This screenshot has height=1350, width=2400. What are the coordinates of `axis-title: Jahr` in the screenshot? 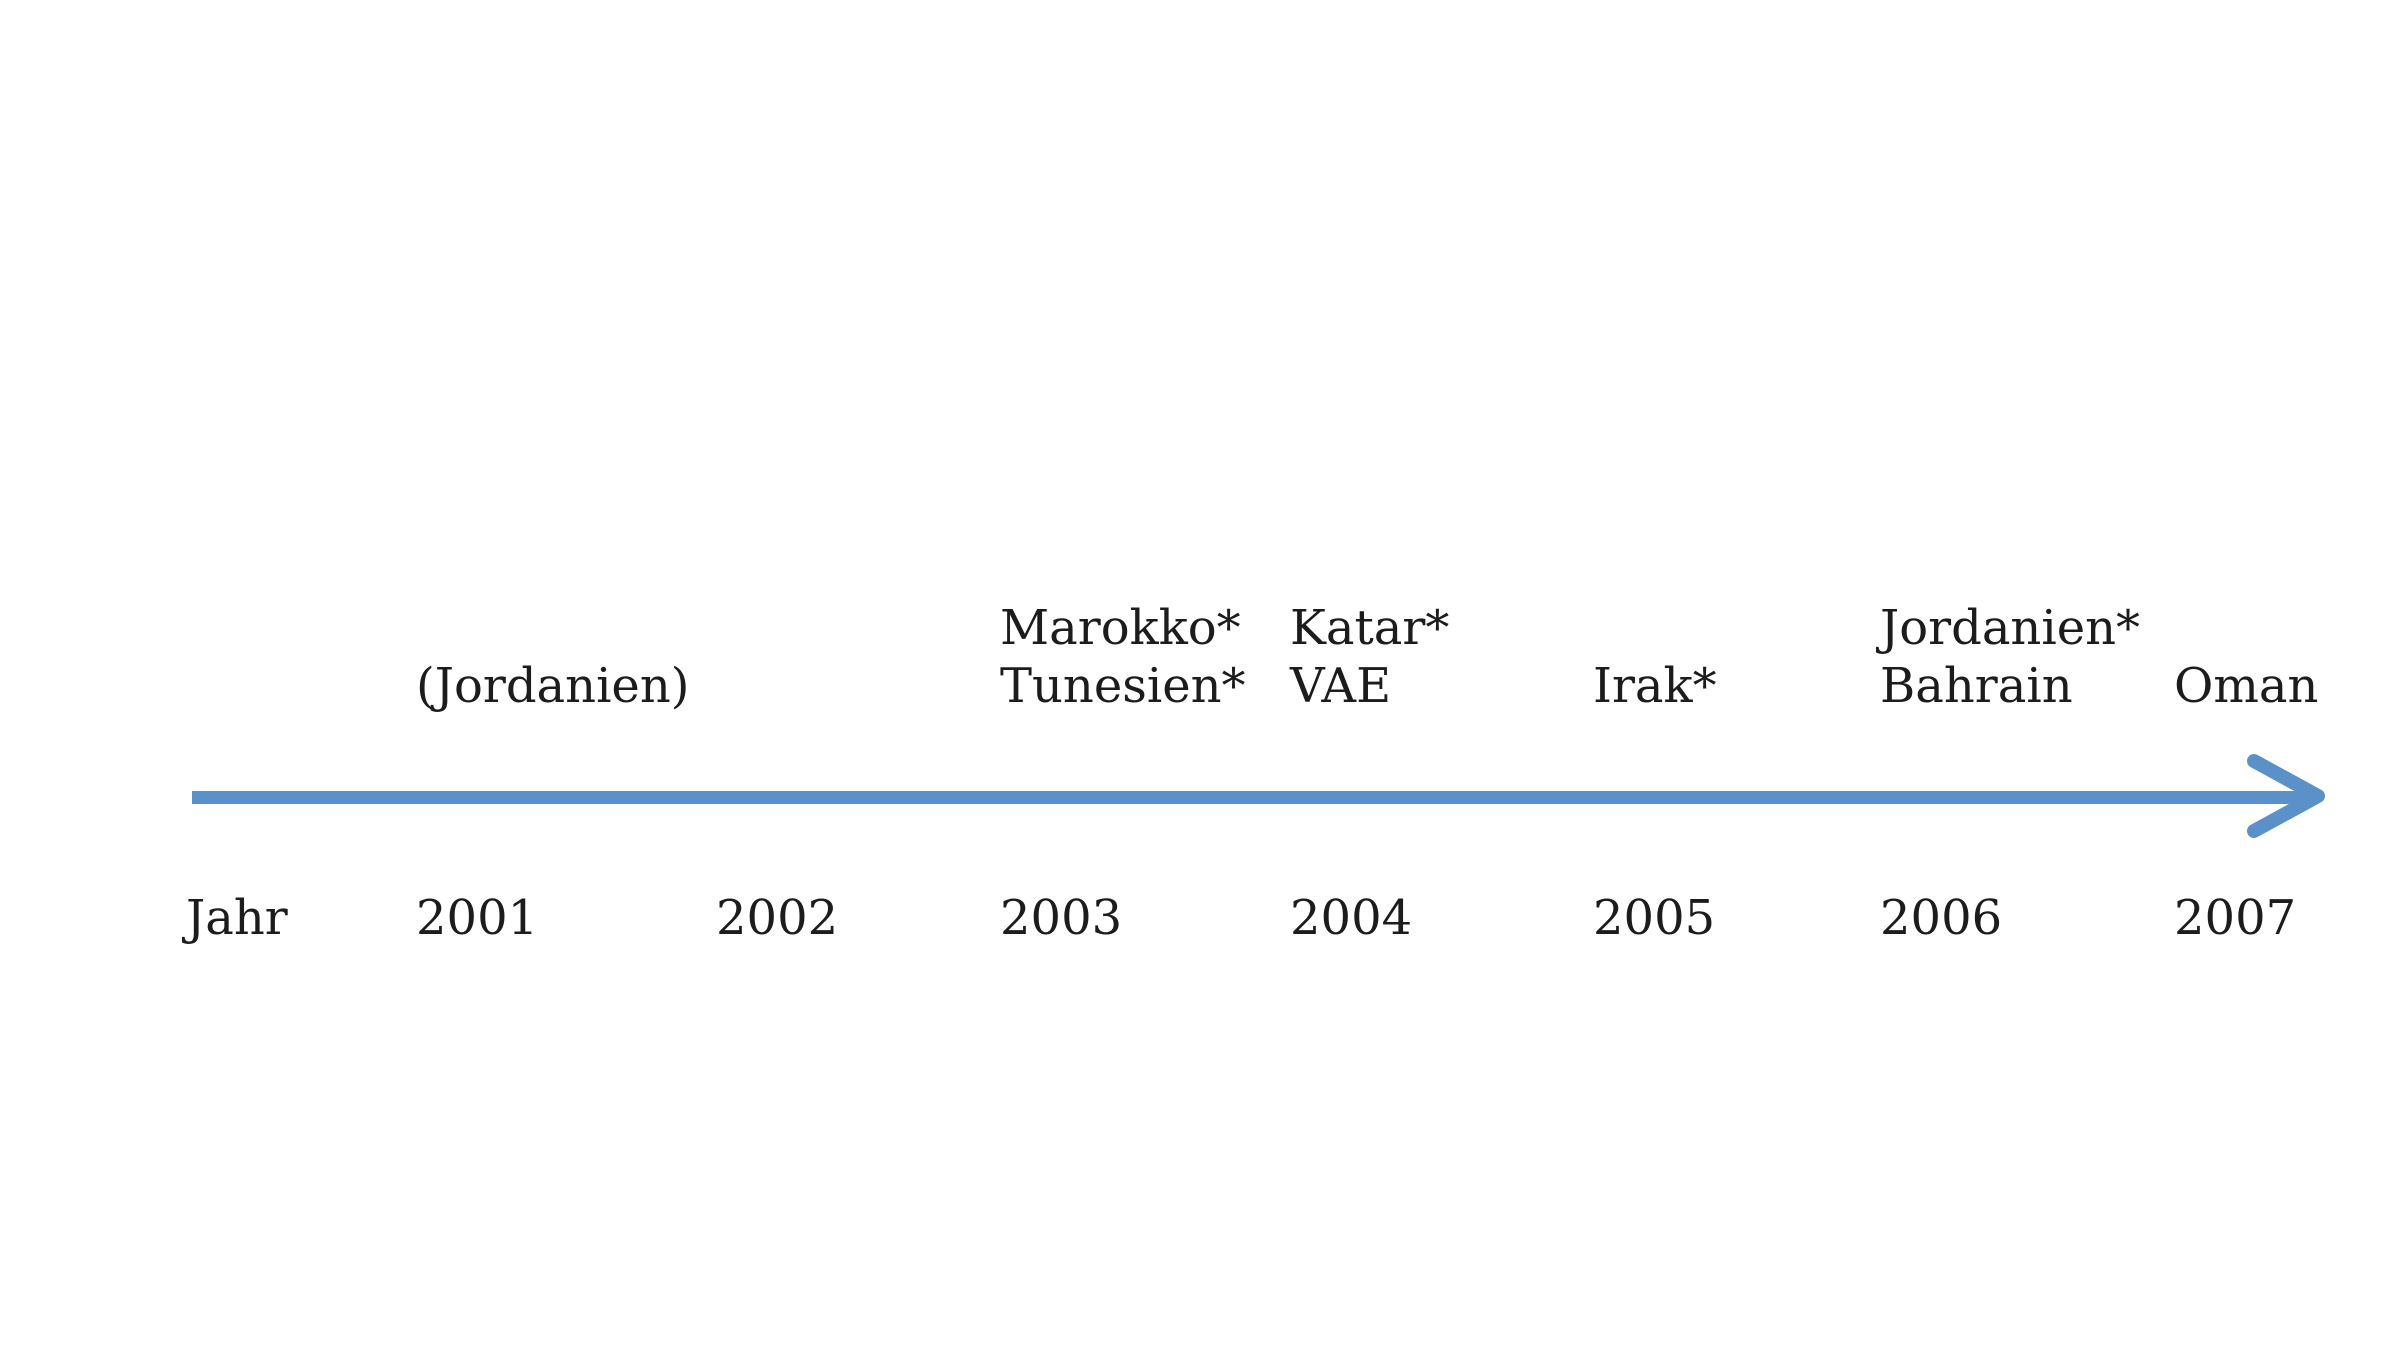 It's located at (237, 918).